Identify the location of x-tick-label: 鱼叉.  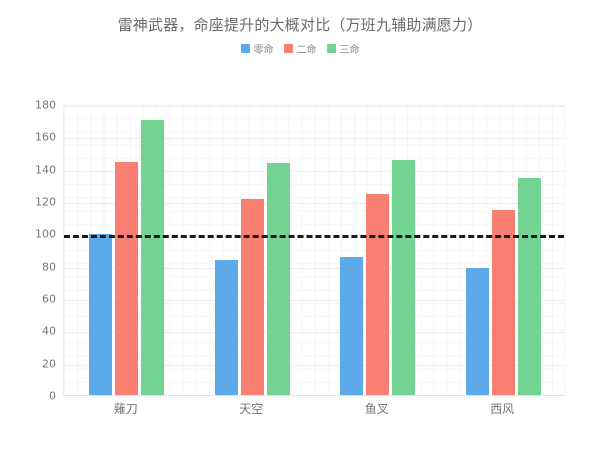
(376, 409).